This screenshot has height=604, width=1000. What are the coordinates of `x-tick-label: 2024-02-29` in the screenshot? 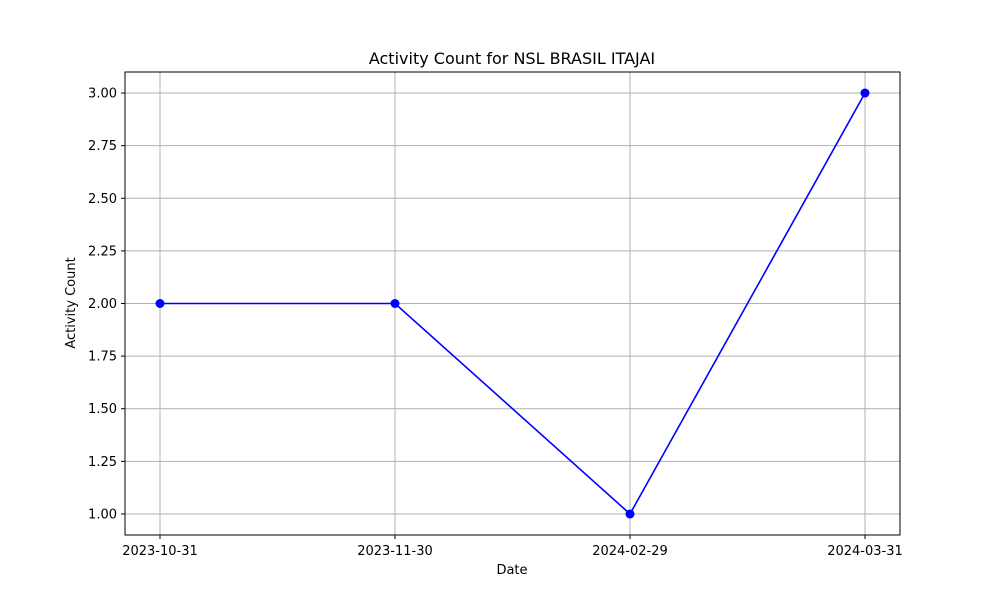 It's located at (630, 551).